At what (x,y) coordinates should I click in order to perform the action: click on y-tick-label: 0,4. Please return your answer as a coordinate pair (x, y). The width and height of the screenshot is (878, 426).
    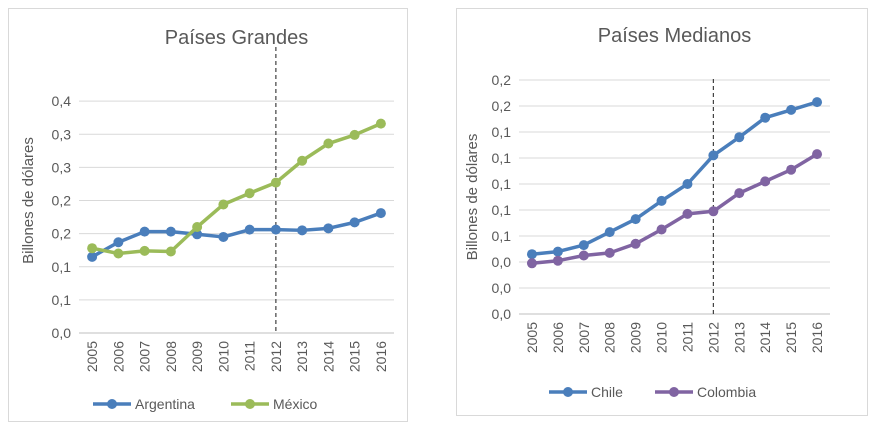
    Looking at the image, I should click on (62, 101).